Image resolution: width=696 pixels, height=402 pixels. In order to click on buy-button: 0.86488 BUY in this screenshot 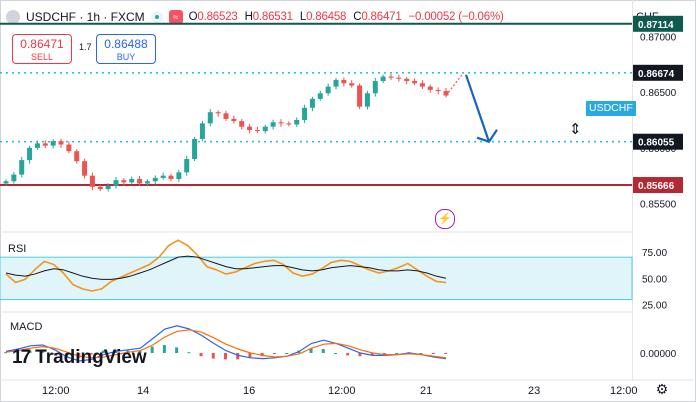, I will do `click(126, 49)`.